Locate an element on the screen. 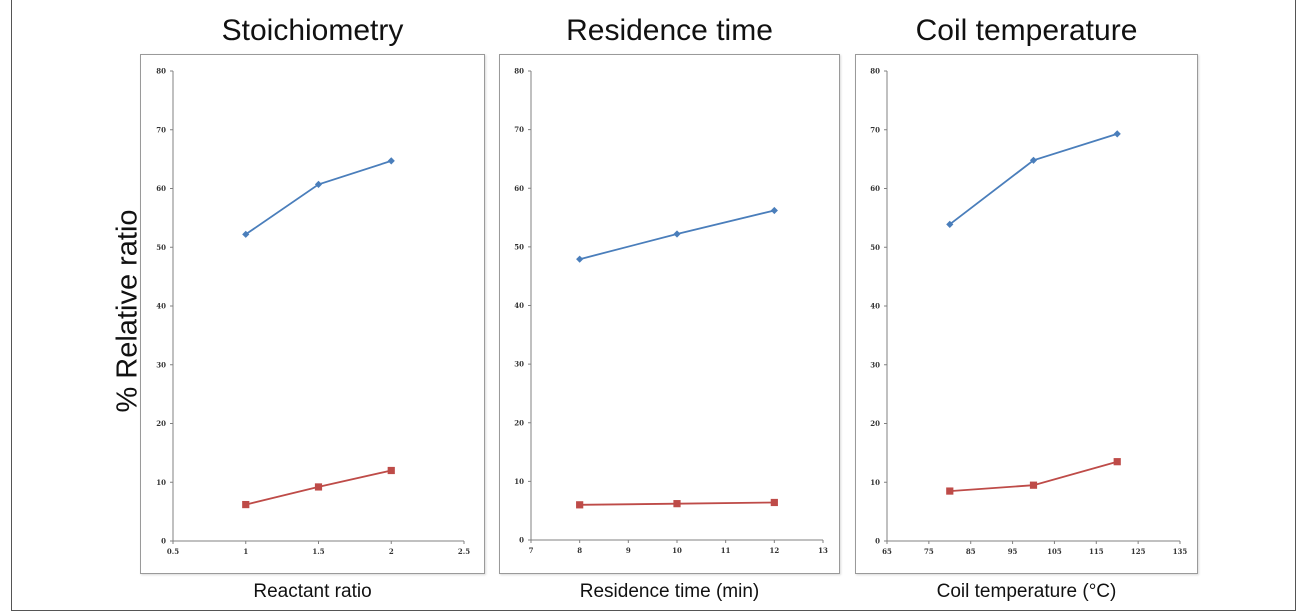 The height and width of the screenshot is (611, 1302). panel-title-residence-time: Residence time is located at coordinates (669, 30).